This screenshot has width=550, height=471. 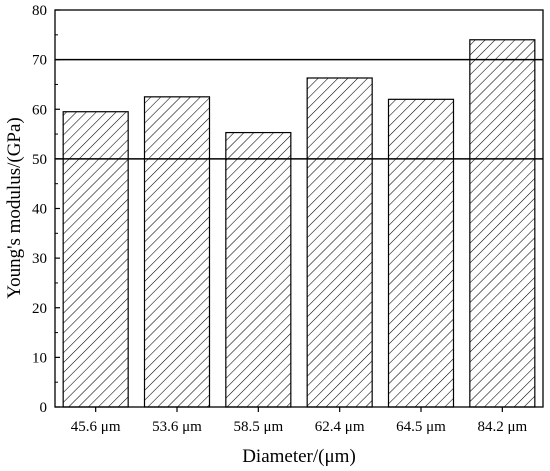 What do you see at coordinates (96, 427) in the screenshot?
I see `x-tick-label: 45.6 μm` at bounding box center [96, 427].